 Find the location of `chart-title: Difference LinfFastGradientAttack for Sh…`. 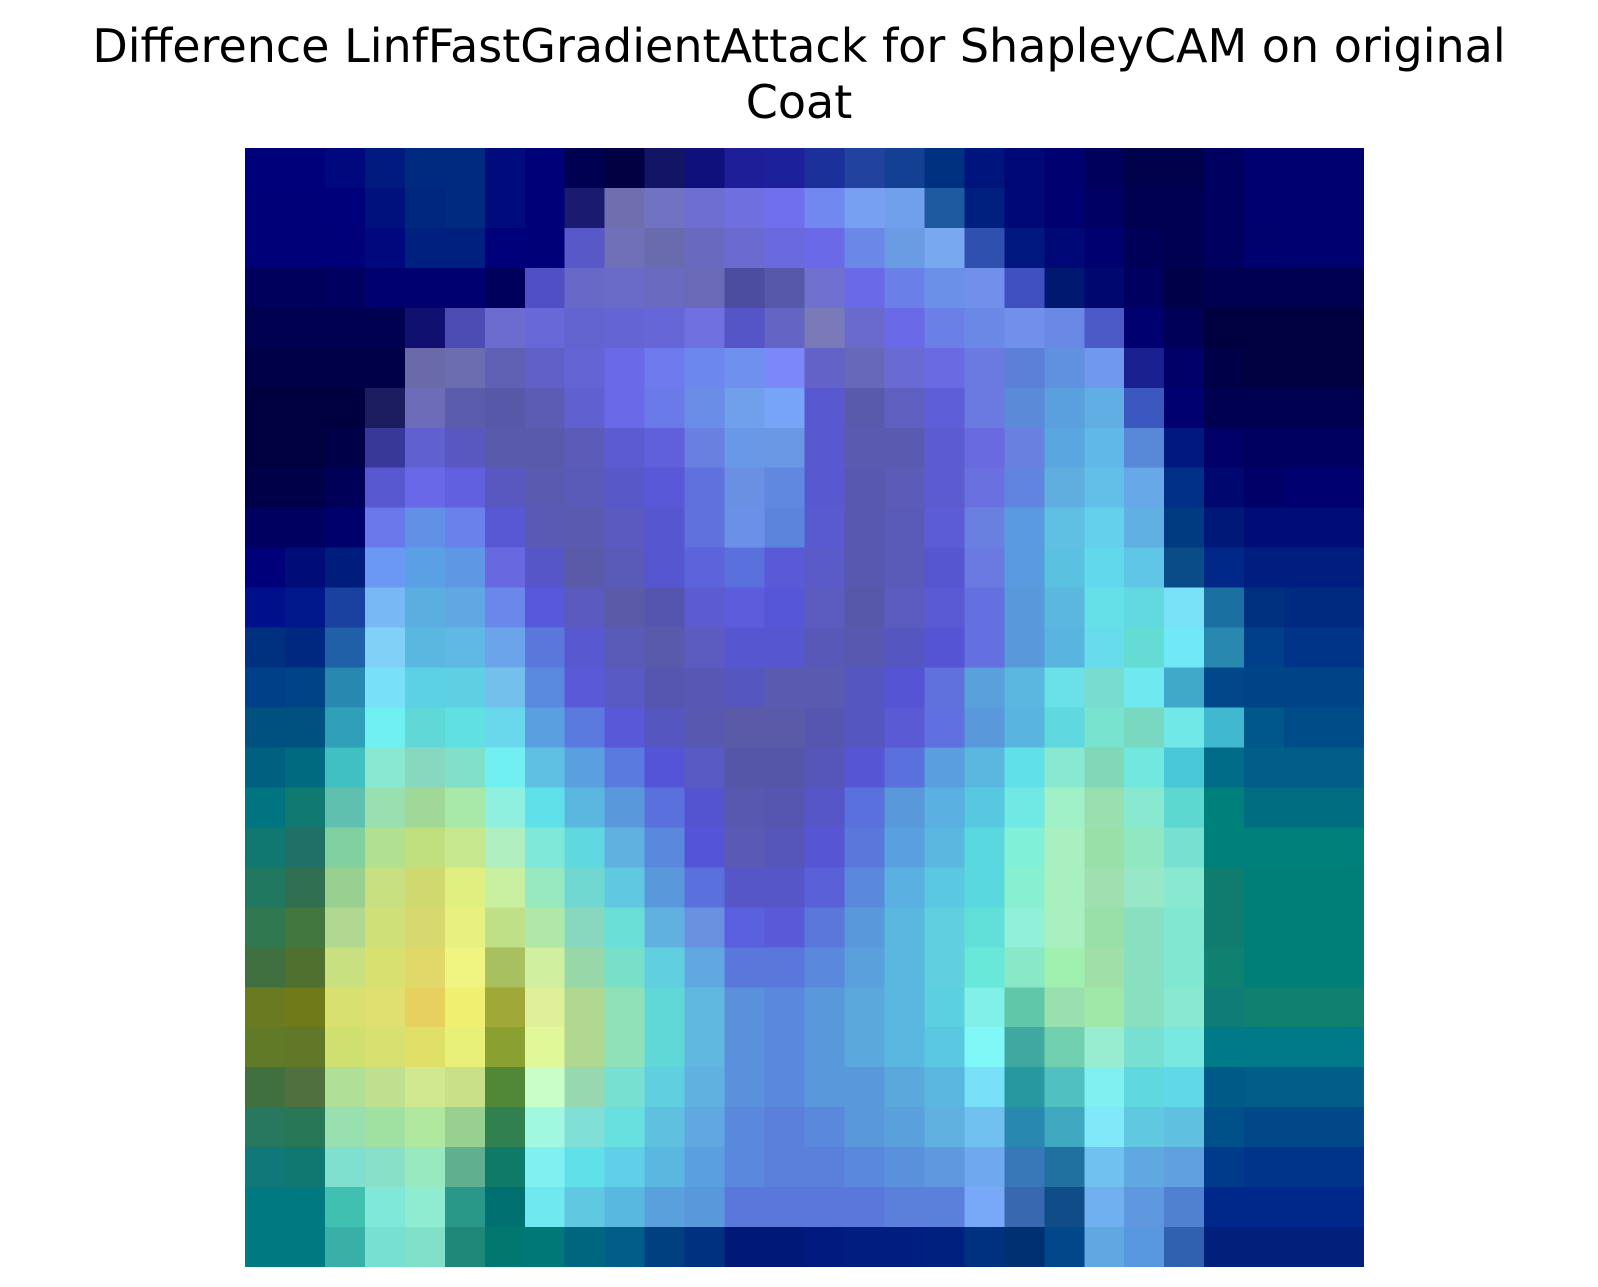

chart-title: Difference LinfFastGradientAttack for Sh… is located at coordinates (799, 74).